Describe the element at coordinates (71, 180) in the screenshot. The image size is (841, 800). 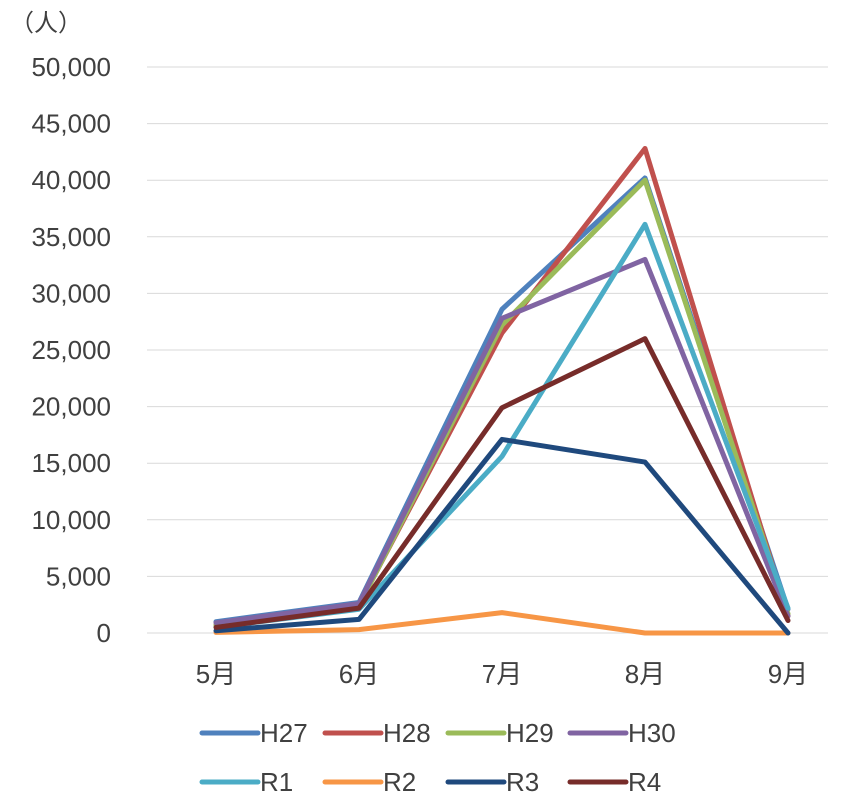
I see `y-tick-label: 40,000` at that location.